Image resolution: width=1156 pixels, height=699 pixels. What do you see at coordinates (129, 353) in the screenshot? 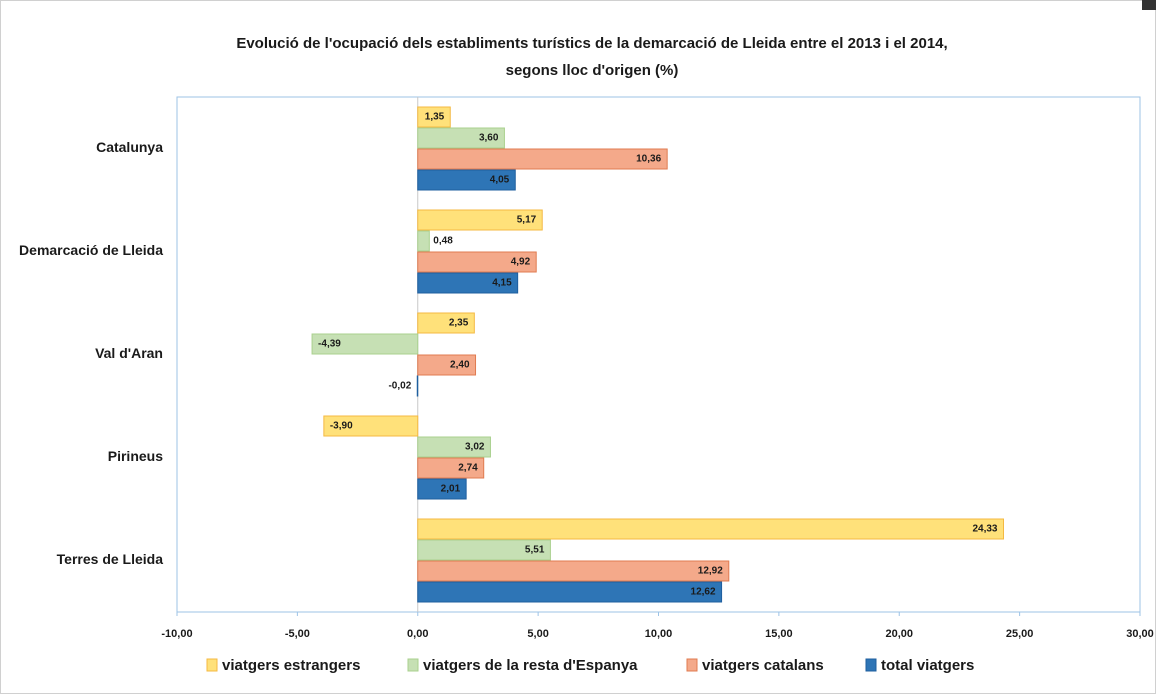
I see `y-tick-label: Val d'Aran` at bounding box center [129, 353].